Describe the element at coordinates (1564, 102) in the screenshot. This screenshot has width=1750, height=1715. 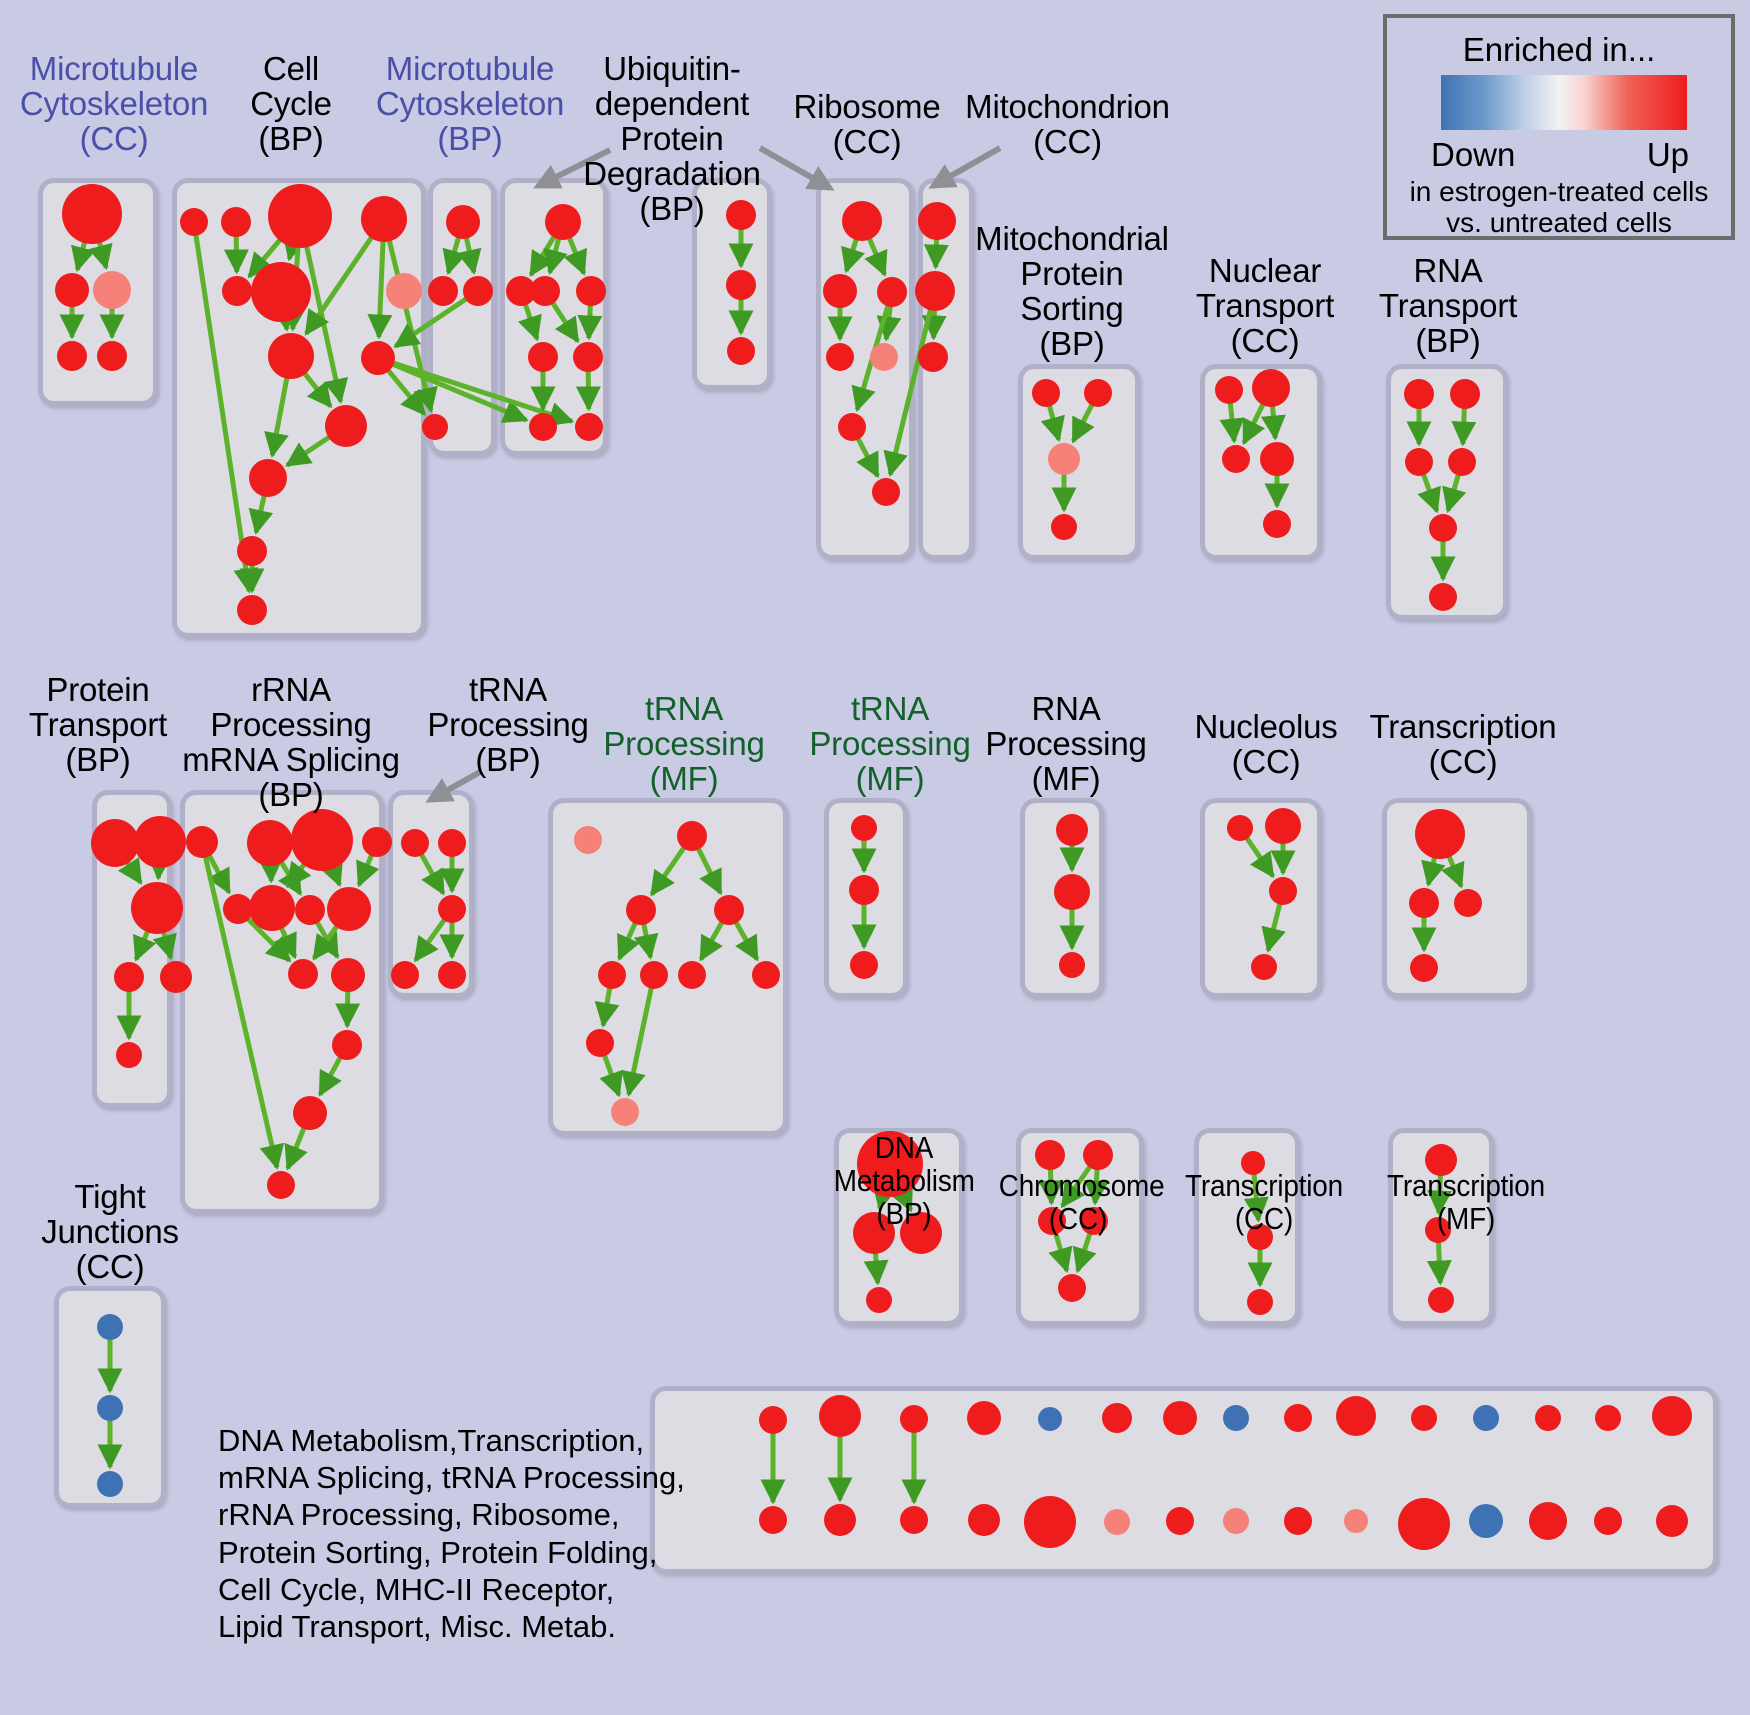
I see `legend-color-bar` at that location.